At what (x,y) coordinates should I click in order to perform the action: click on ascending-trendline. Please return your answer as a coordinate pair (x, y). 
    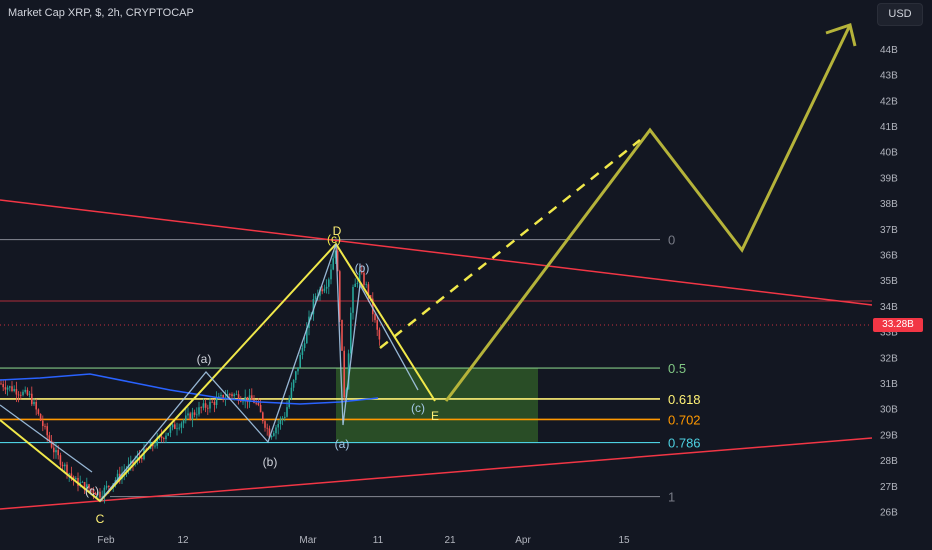
    Looking at the image, I should click on (436, 473).